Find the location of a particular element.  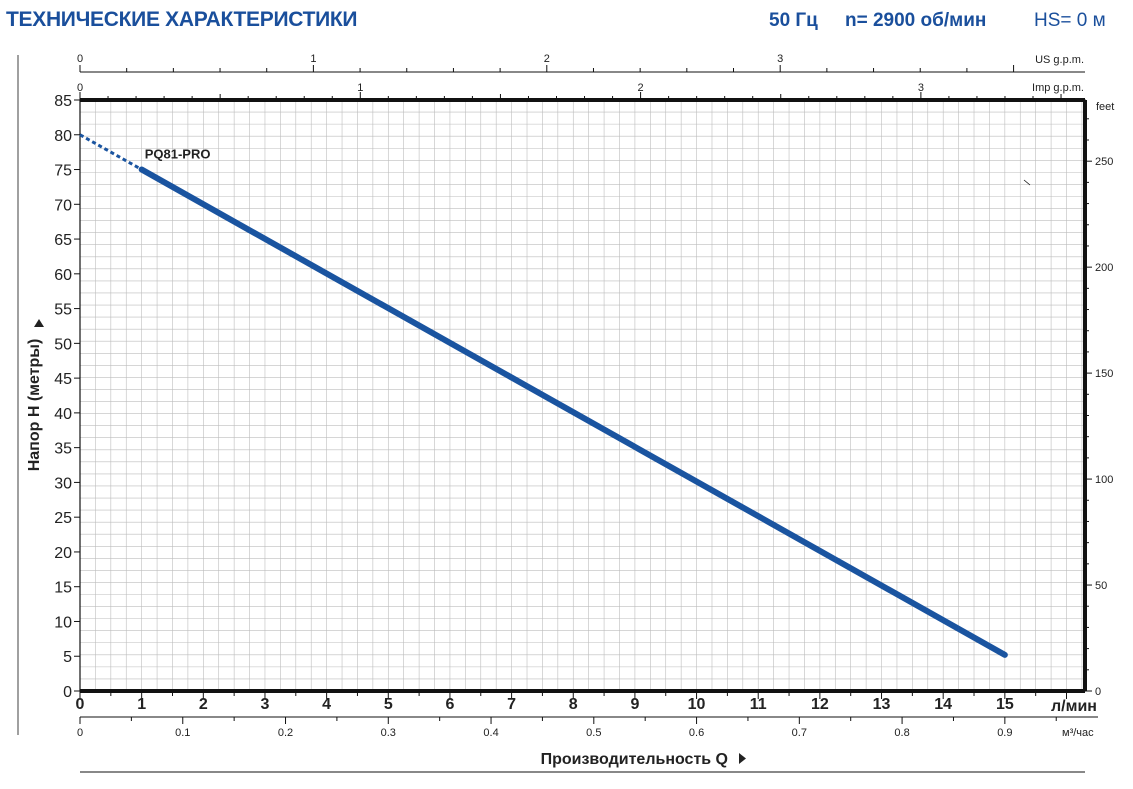

series-label: PQ81-PRO is located at coordinates (178, 154).